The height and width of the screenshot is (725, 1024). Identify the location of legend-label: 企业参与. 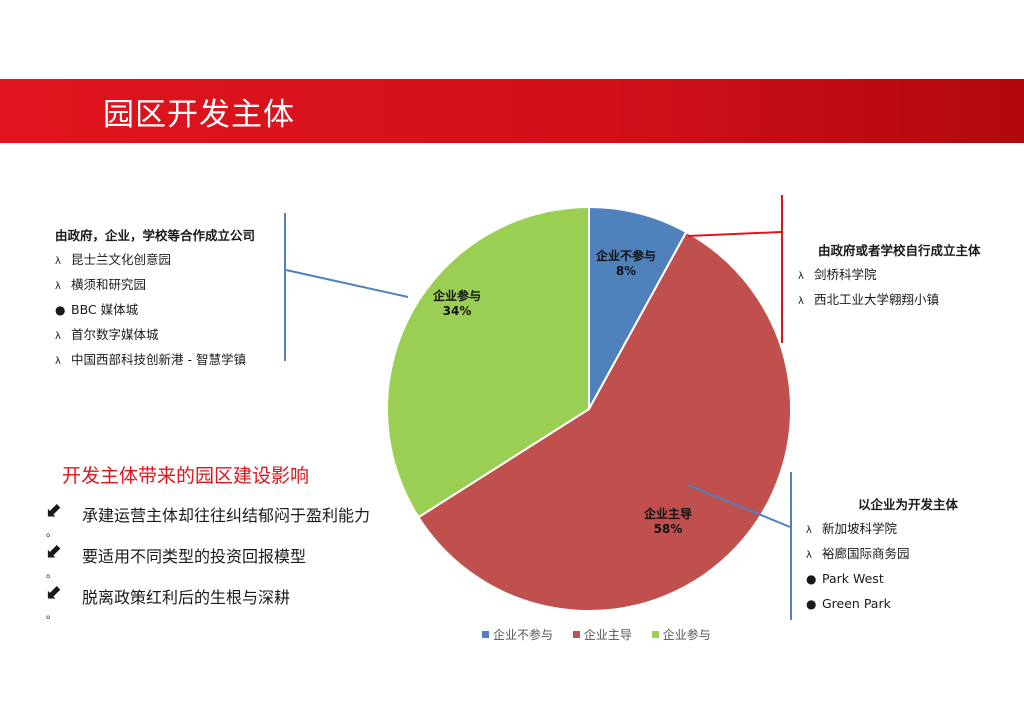
(686, 635).